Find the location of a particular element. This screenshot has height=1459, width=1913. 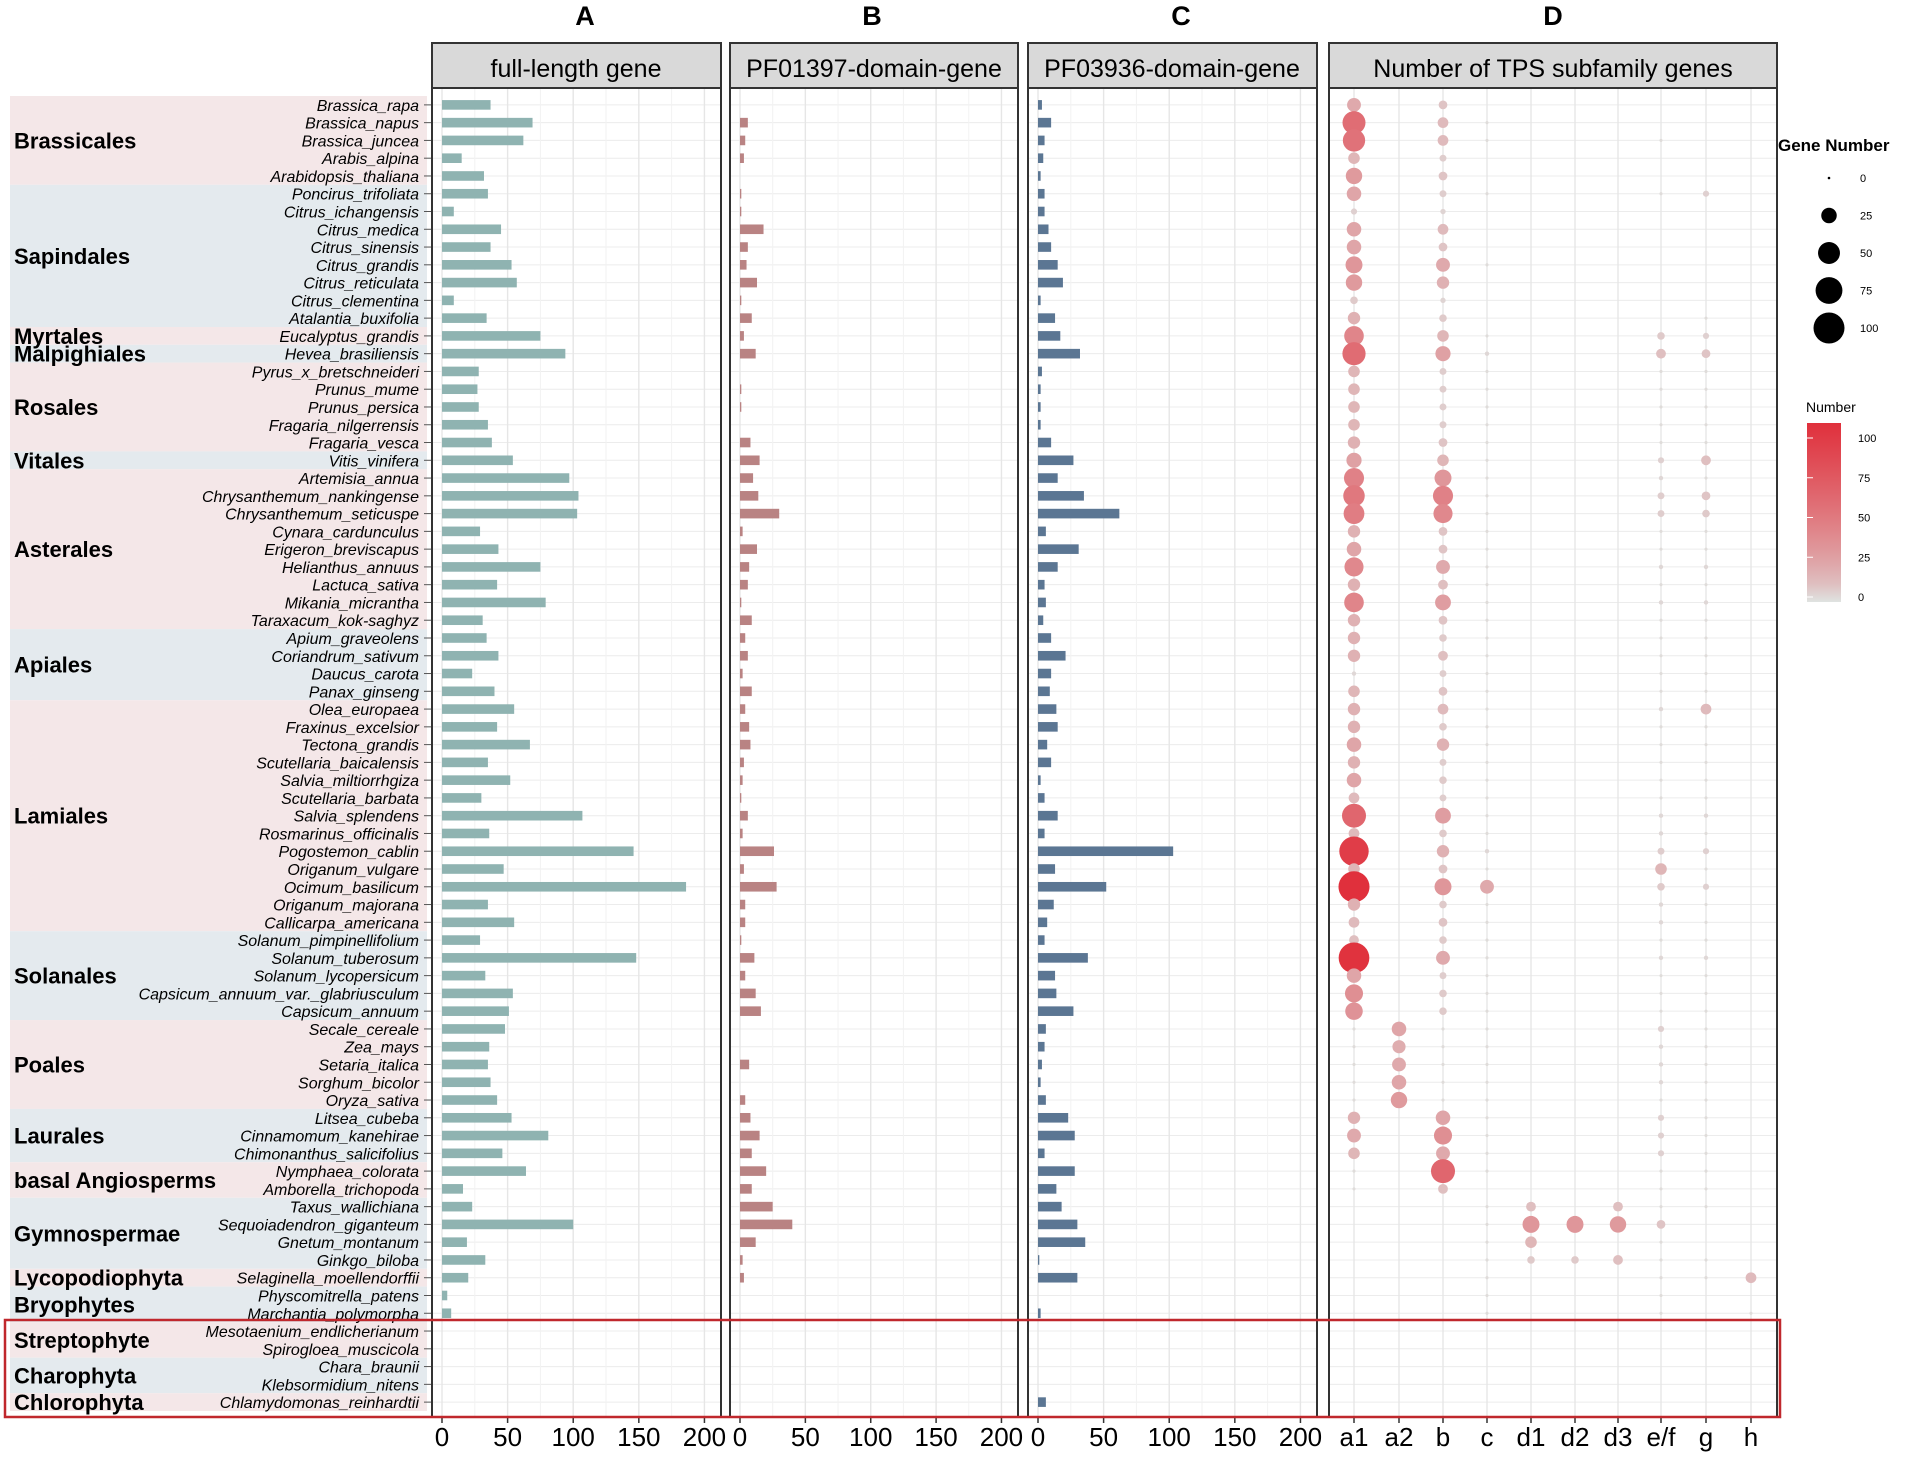

order-band-streptophyte is located at coordinates (218, 1340).